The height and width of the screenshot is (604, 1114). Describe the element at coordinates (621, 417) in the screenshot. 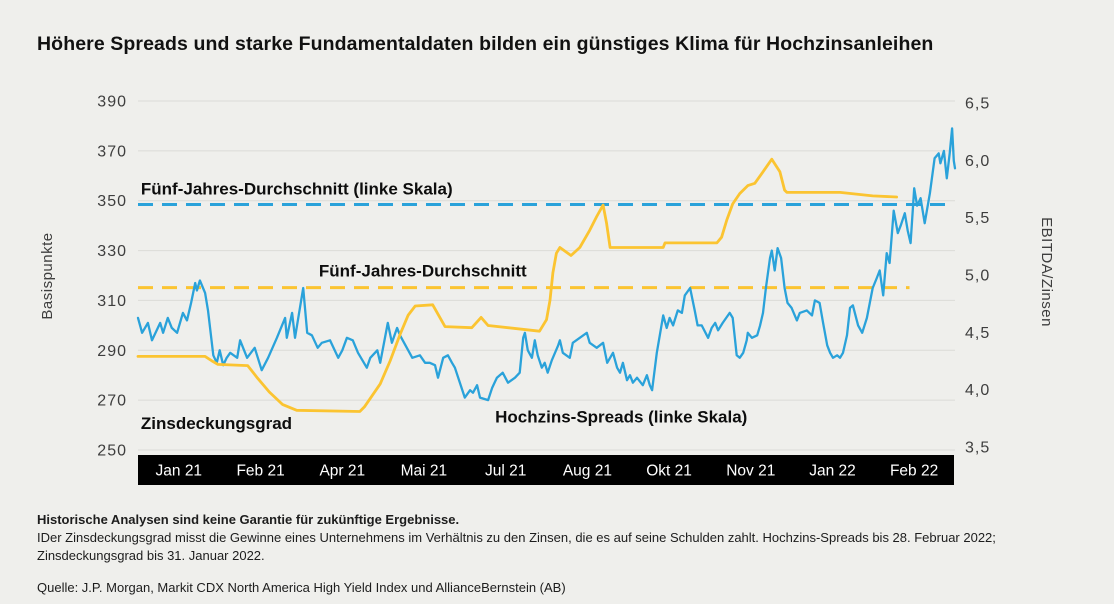

I see `chart-annotation: Hochzins-Spreads (linke Skala)` at that location.